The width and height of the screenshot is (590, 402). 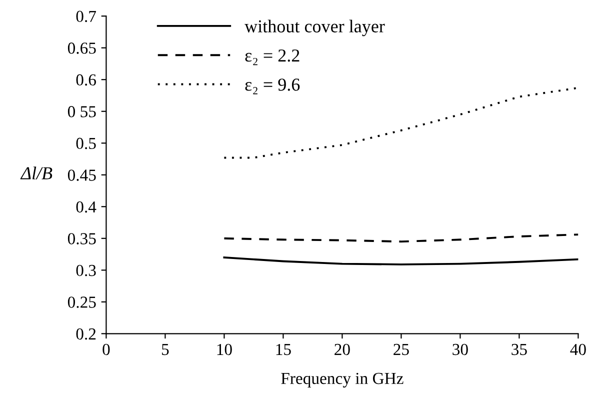 What do you see at coordinates (342, 350) in the screenshot?
I see `x-tick-label: 20` at bounding box center [342, 350].